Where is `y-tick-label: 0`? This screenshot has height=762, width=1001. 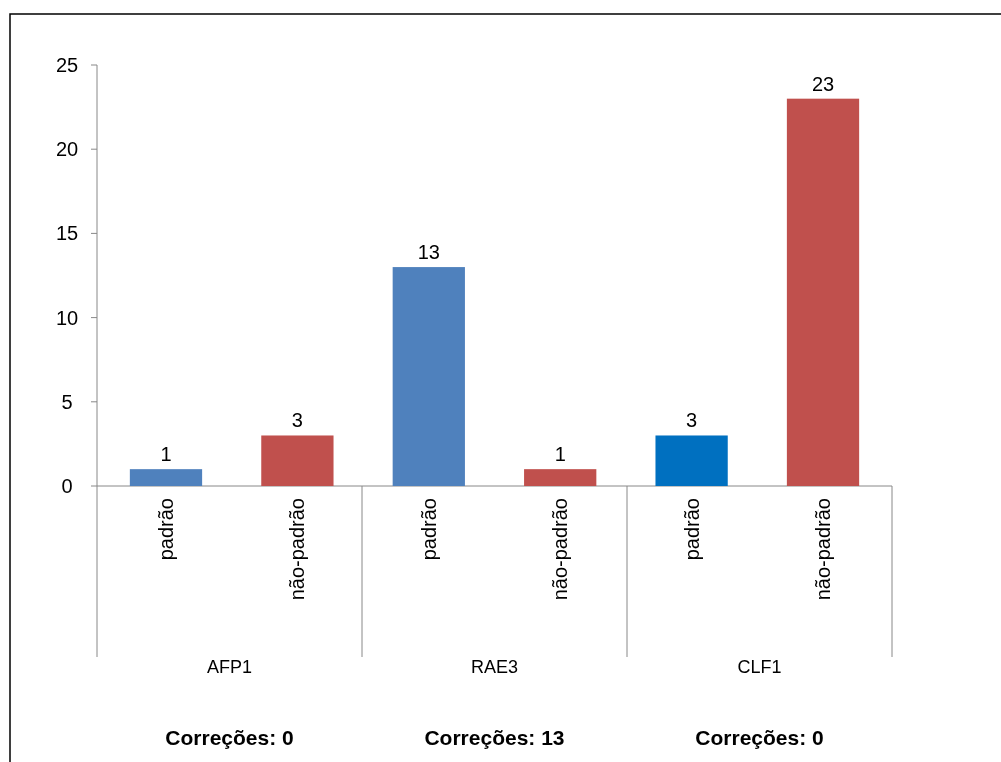
y-tick-label: 0 is located at coordinates (67, 486).